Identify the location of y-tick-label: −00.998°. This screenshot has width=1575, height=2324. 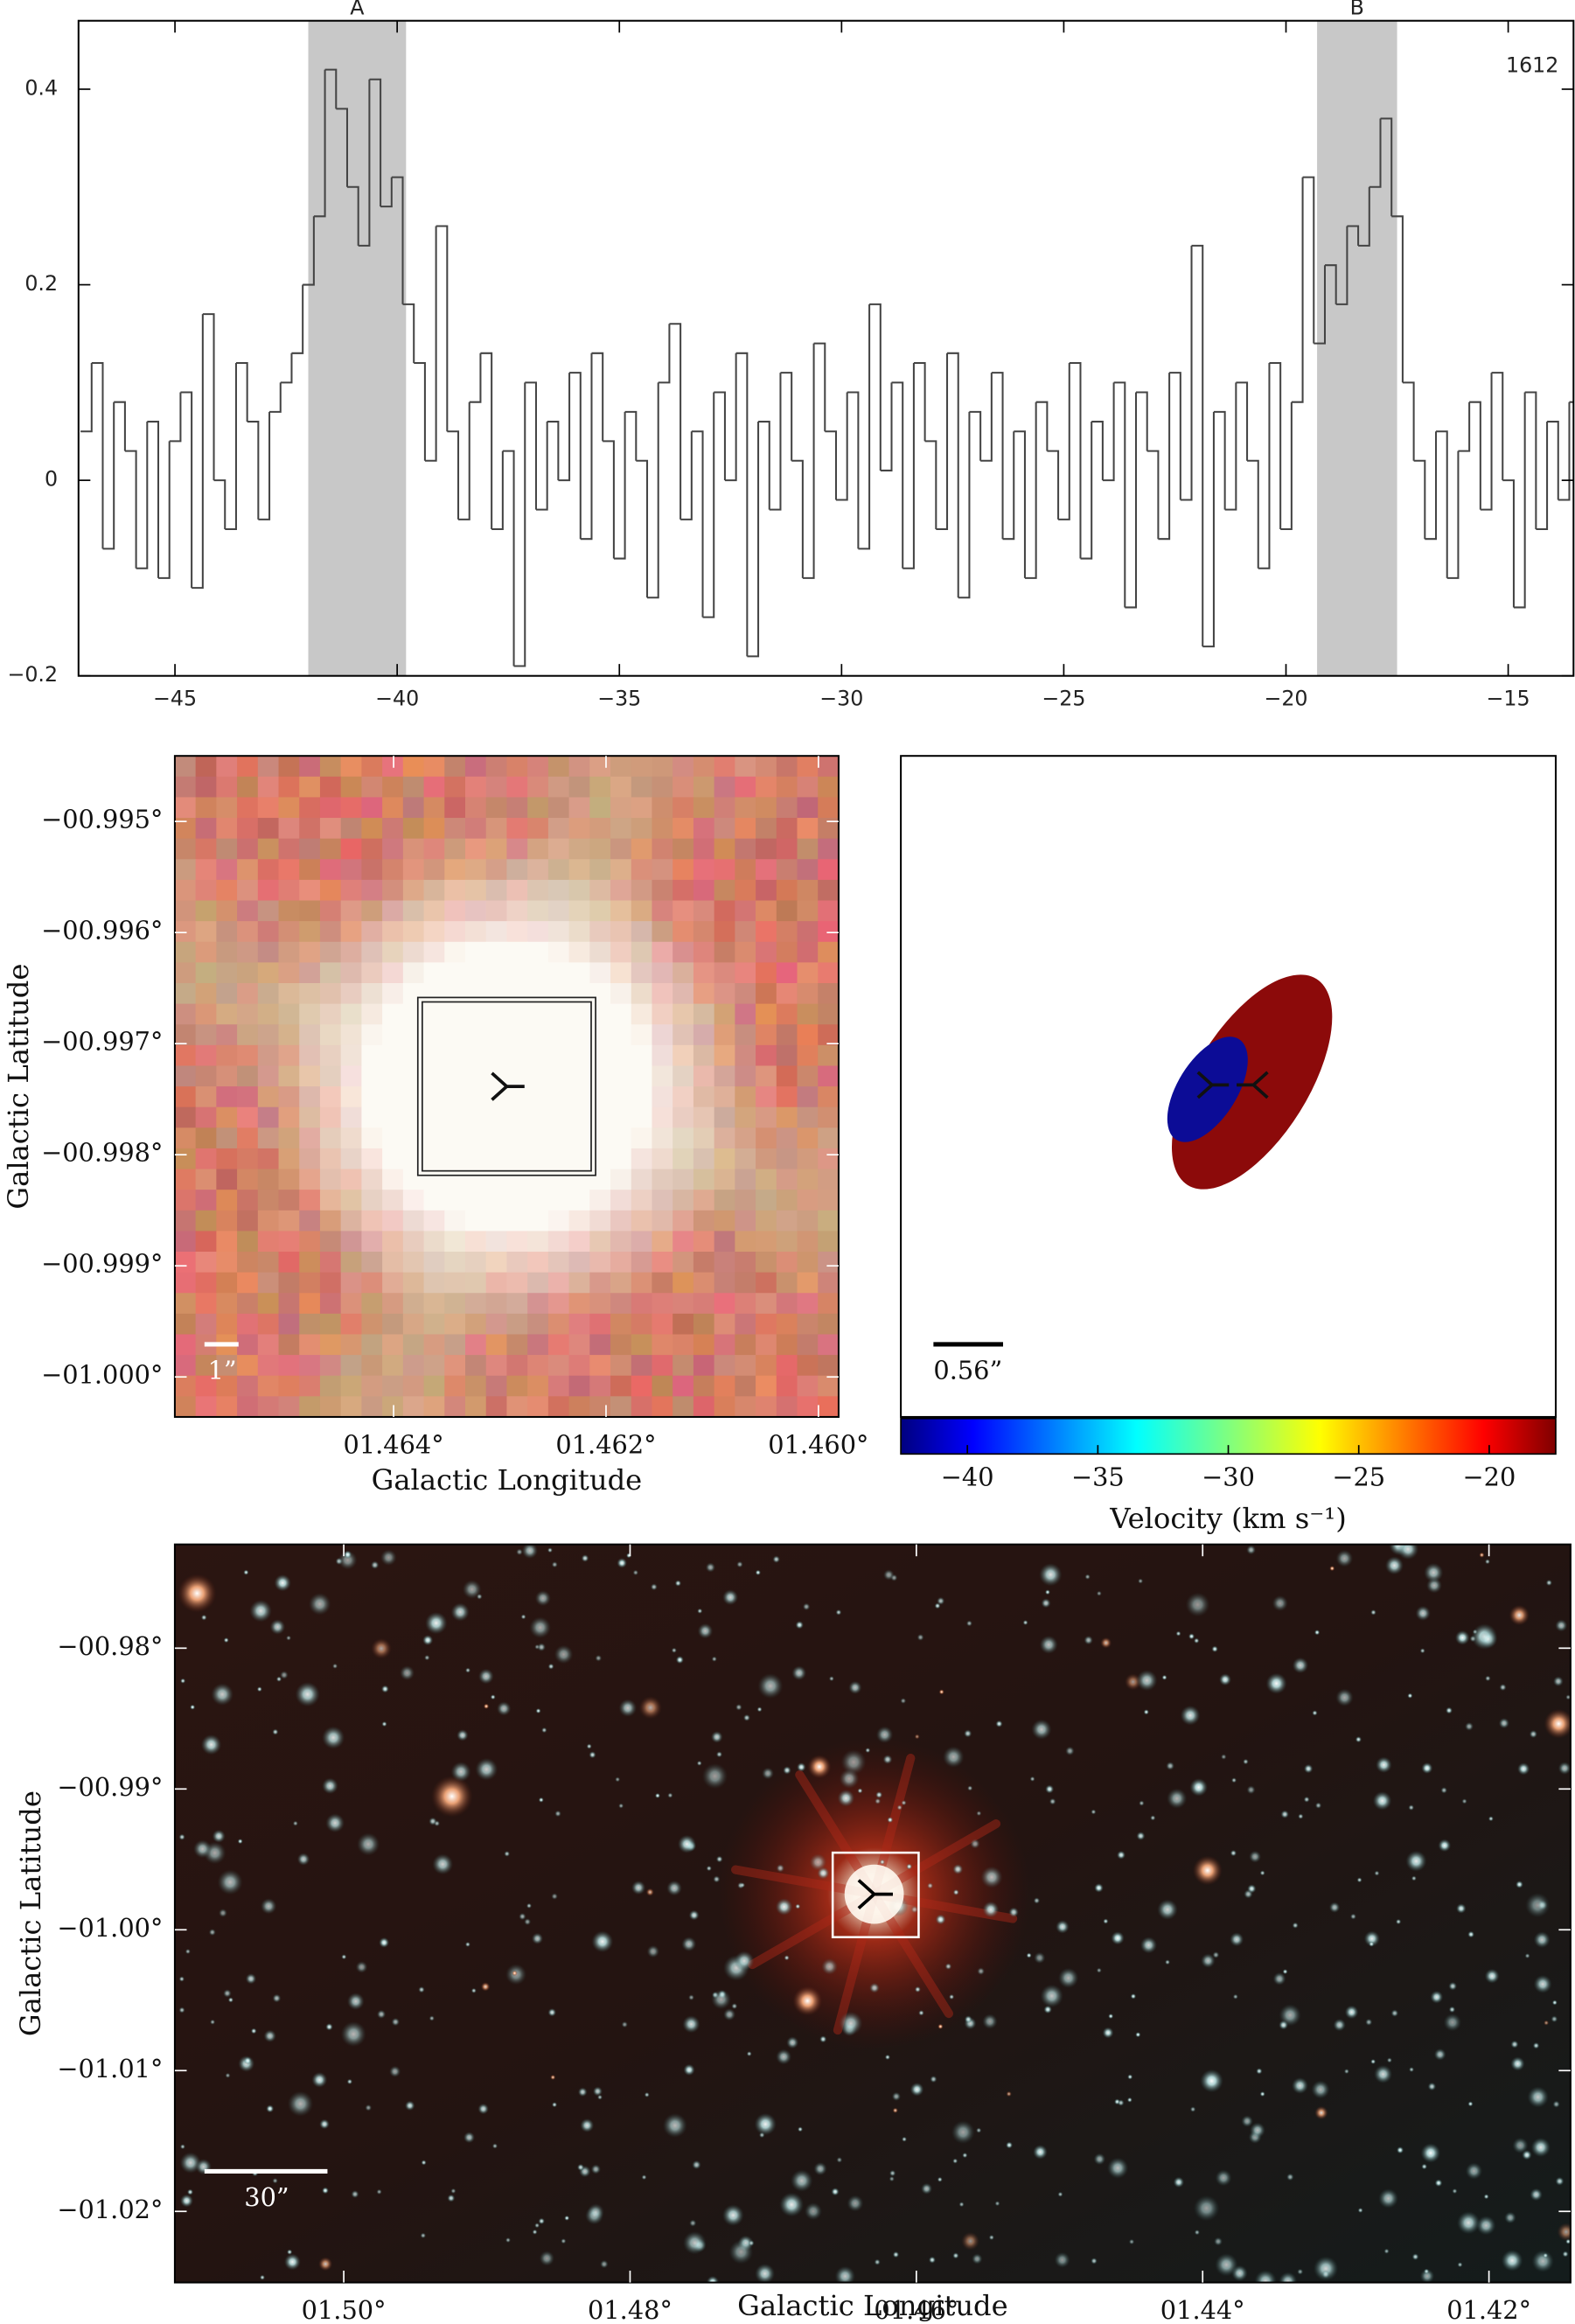
(102, 1153).